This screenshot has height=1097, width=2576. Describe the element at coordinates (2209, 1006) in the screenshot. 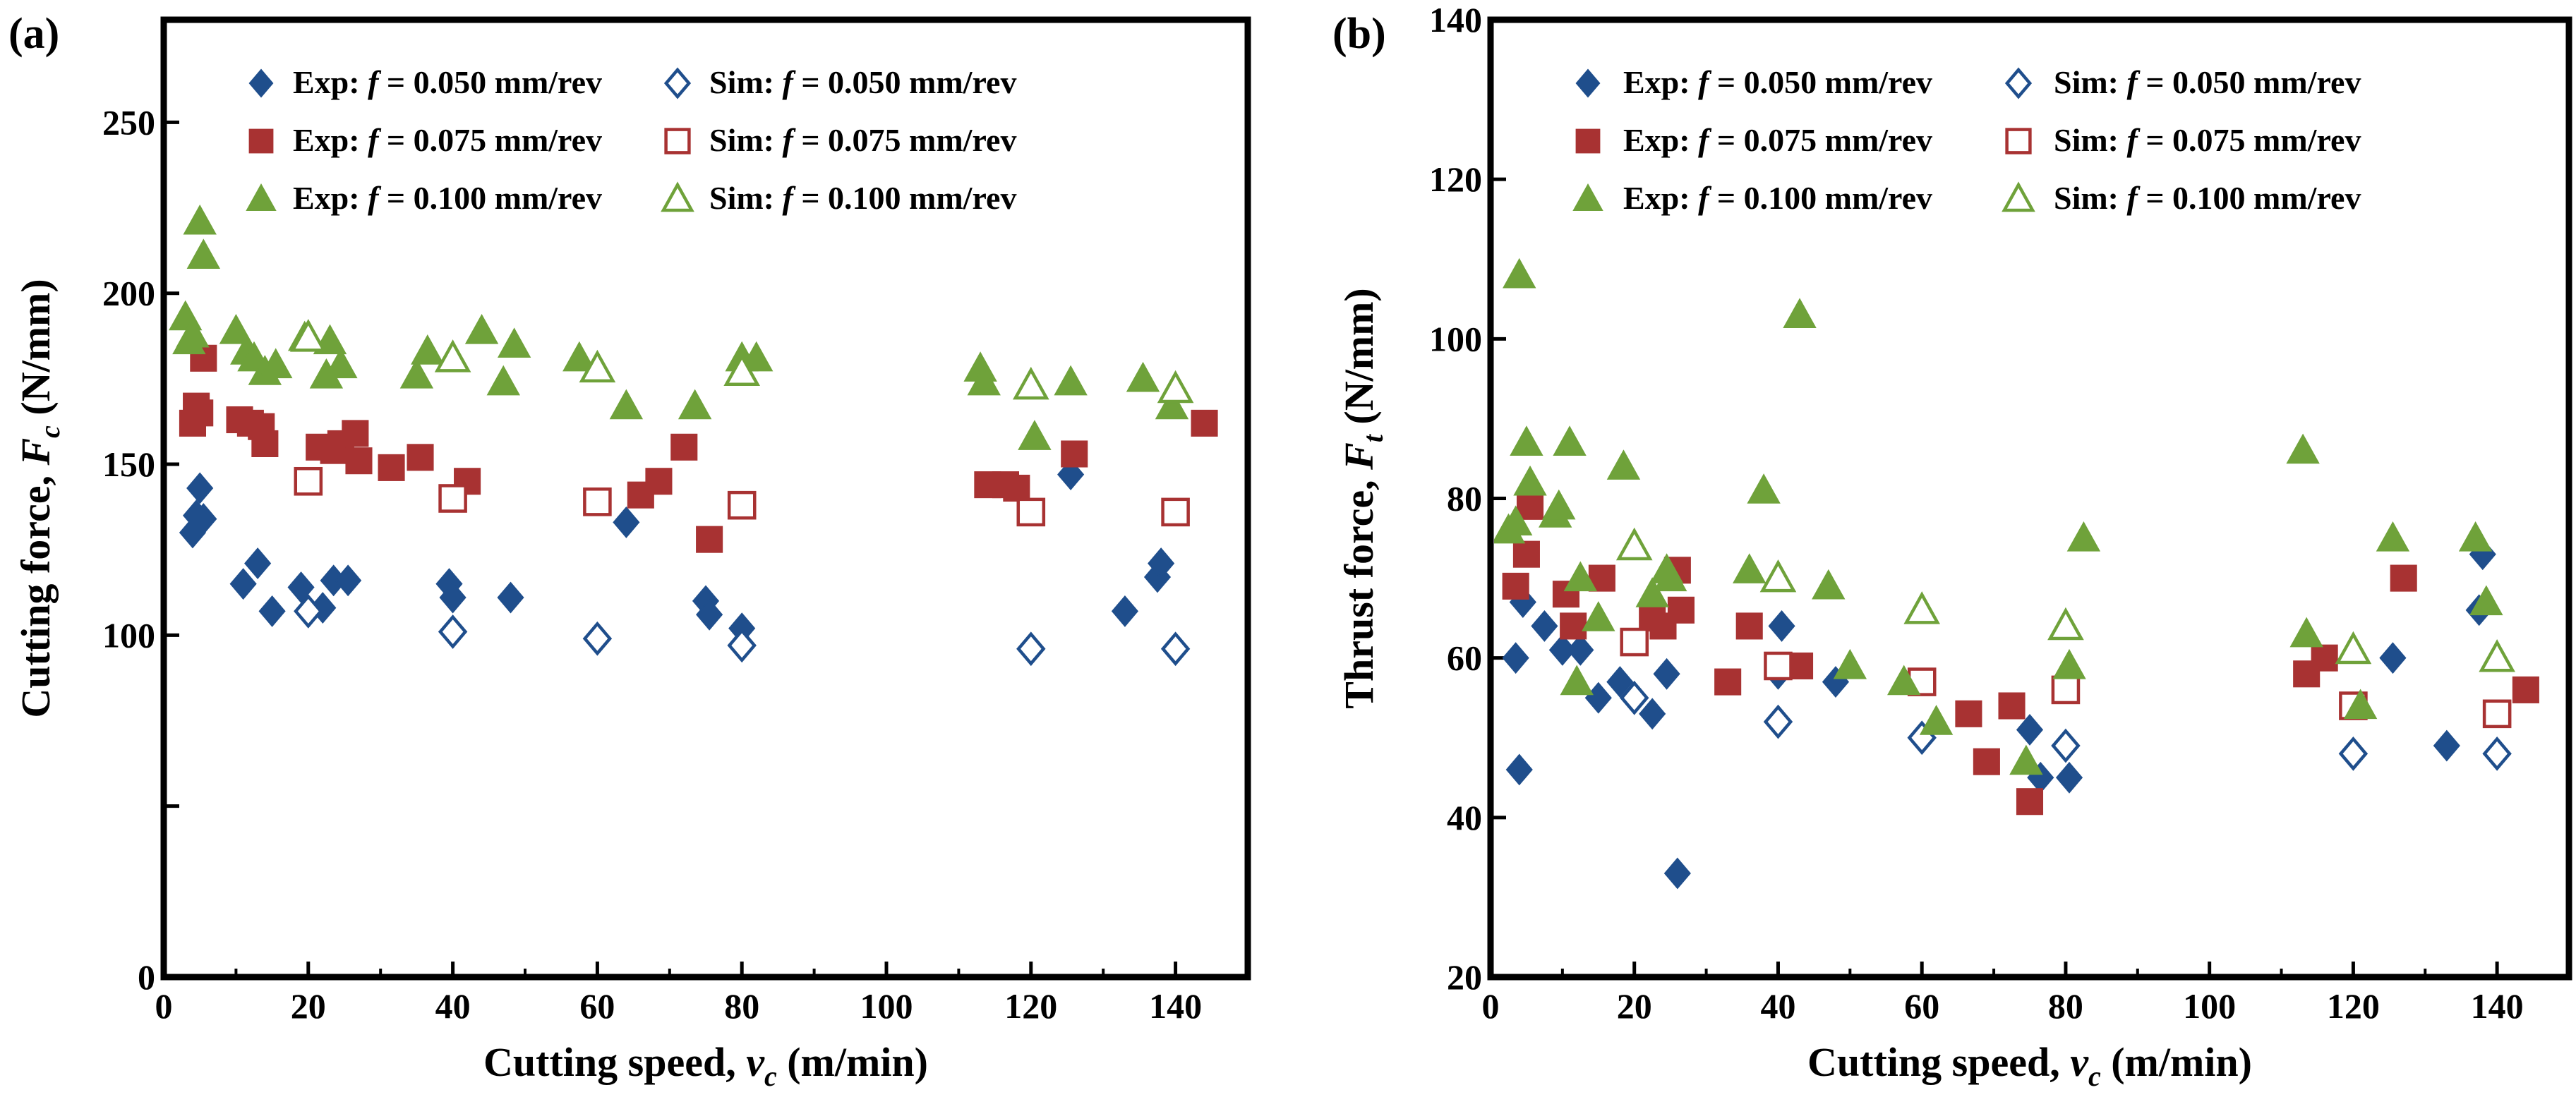

I see `x-tick-label: 100` at that location.